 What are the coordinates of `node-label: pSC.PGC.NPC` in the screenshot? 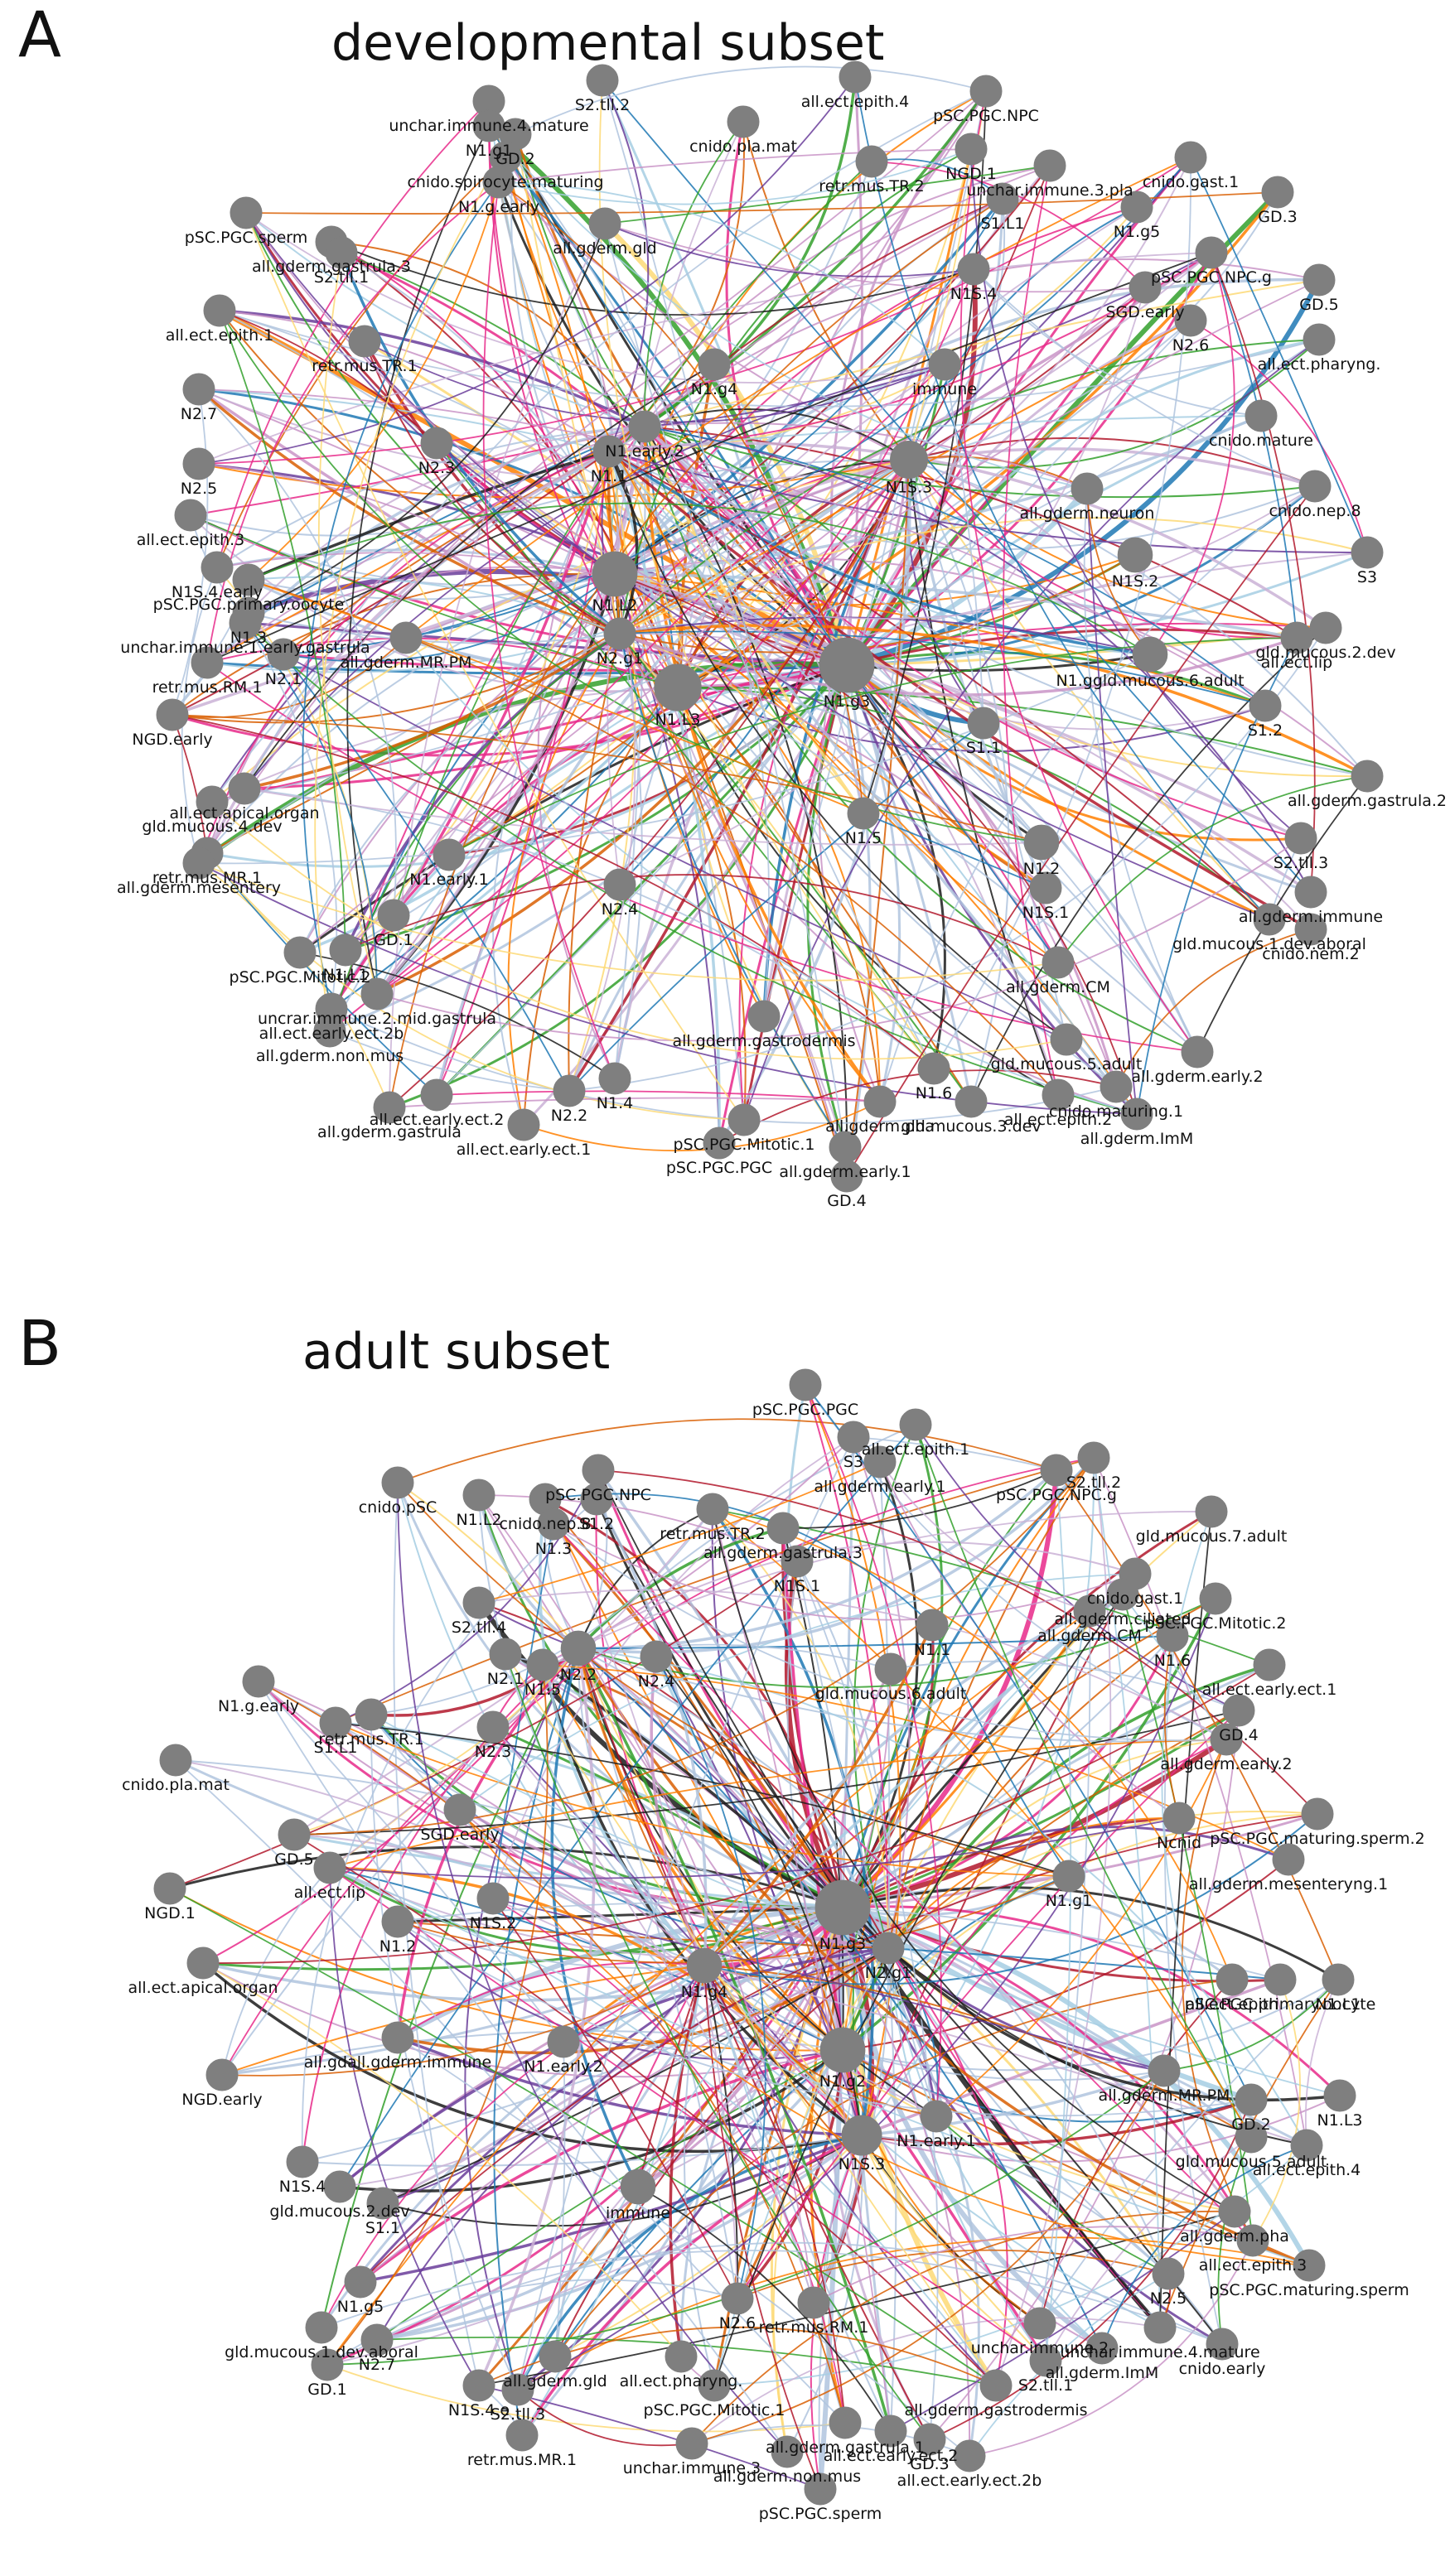 It's located at (986, 116).